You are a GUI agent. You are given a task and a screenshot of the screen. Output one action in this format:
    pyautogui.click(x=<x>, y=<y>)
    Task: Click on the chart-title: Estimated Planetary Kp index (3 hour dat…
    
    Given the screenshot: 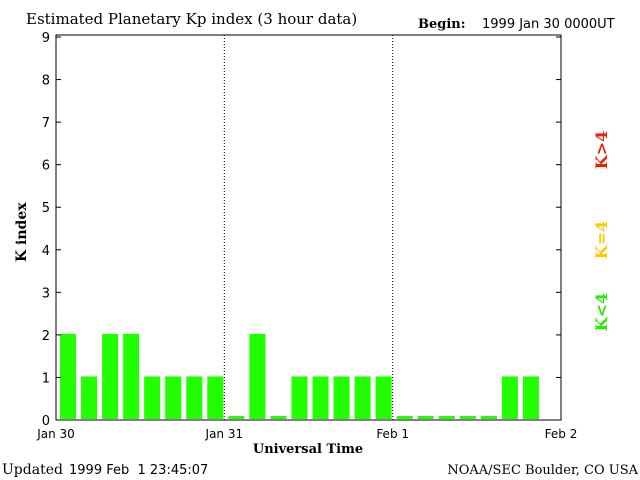 What is the action you would take?
    pyautogui.click(x=191, y=19)
    